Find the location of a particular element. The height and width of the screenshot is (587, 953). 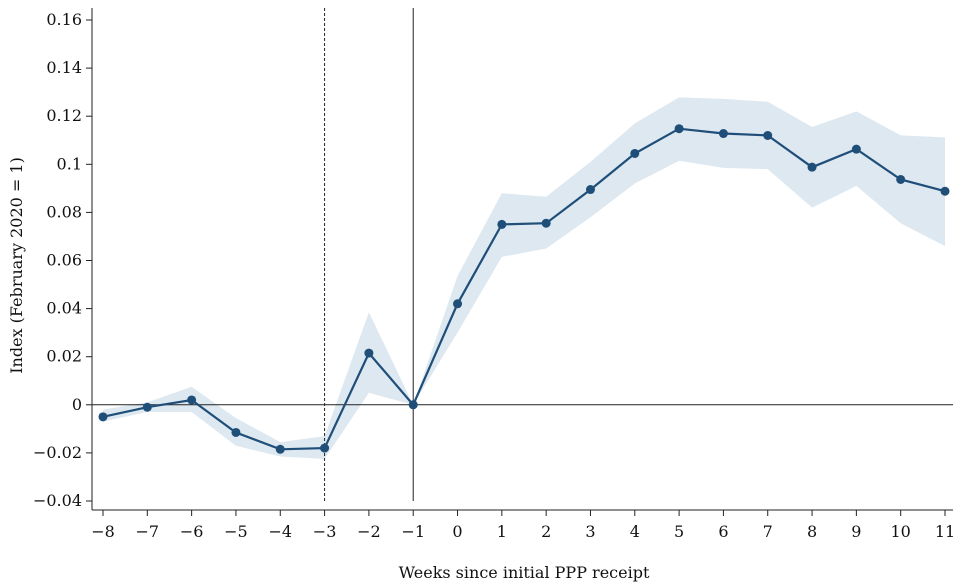

x-tick-label: −6 is located at coordinates (192, 531).